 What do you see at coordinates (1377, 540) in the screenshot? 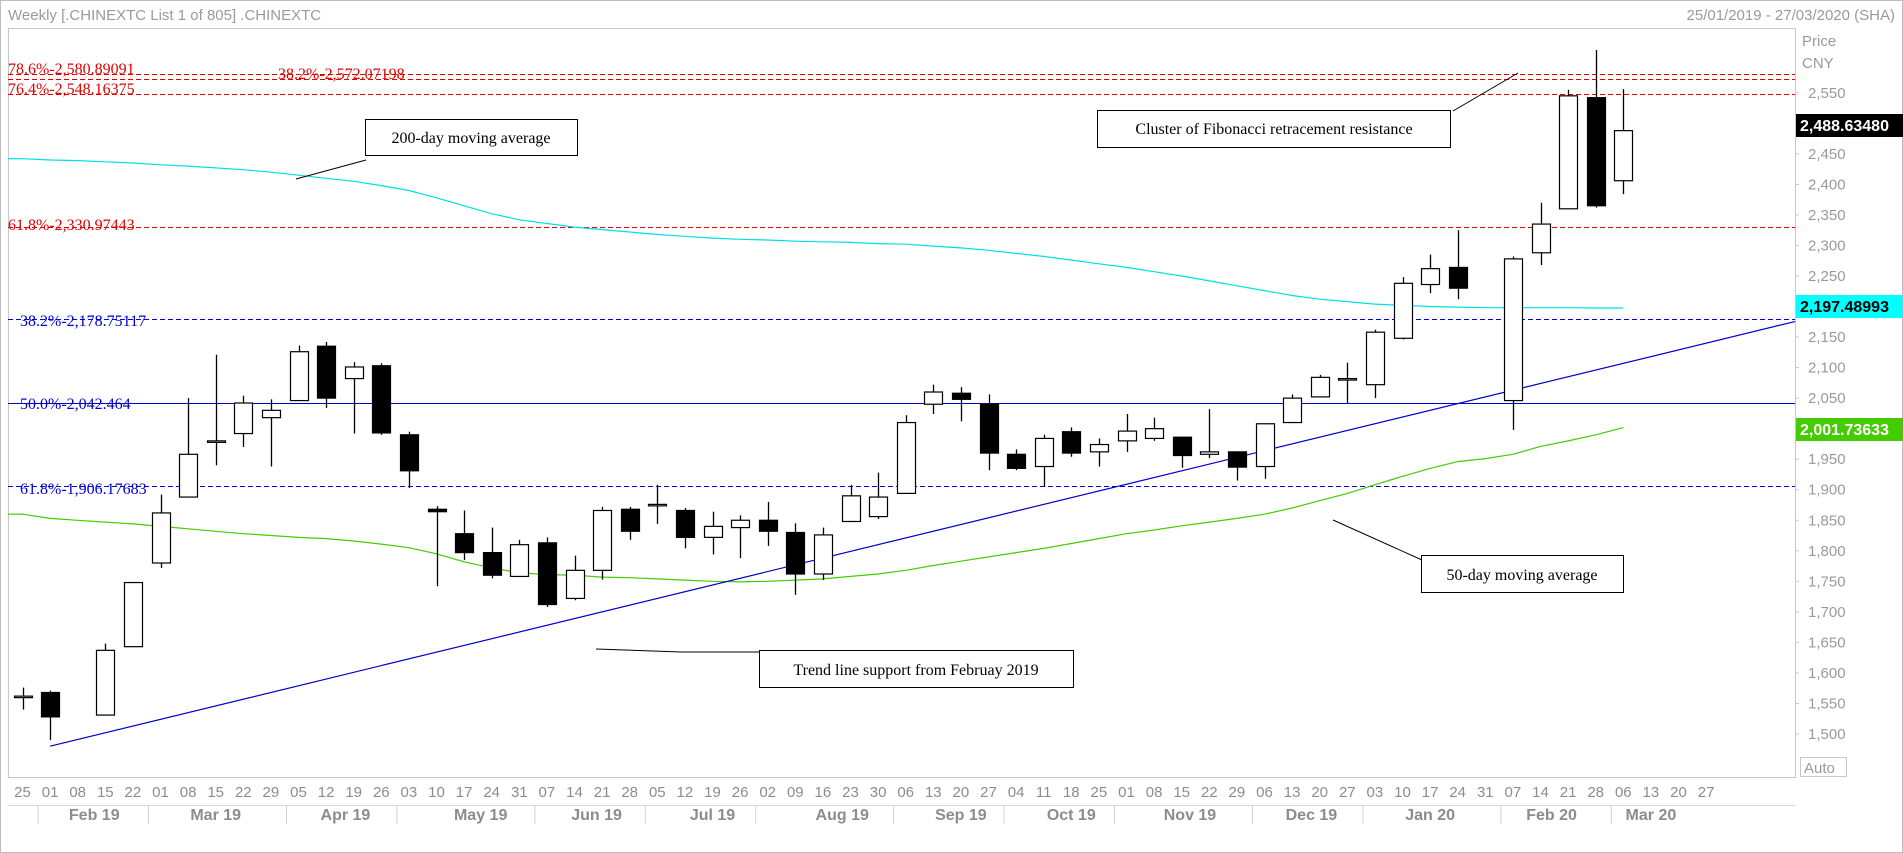
I see `ma50-callout-line` at bounding box center [1377, 540].